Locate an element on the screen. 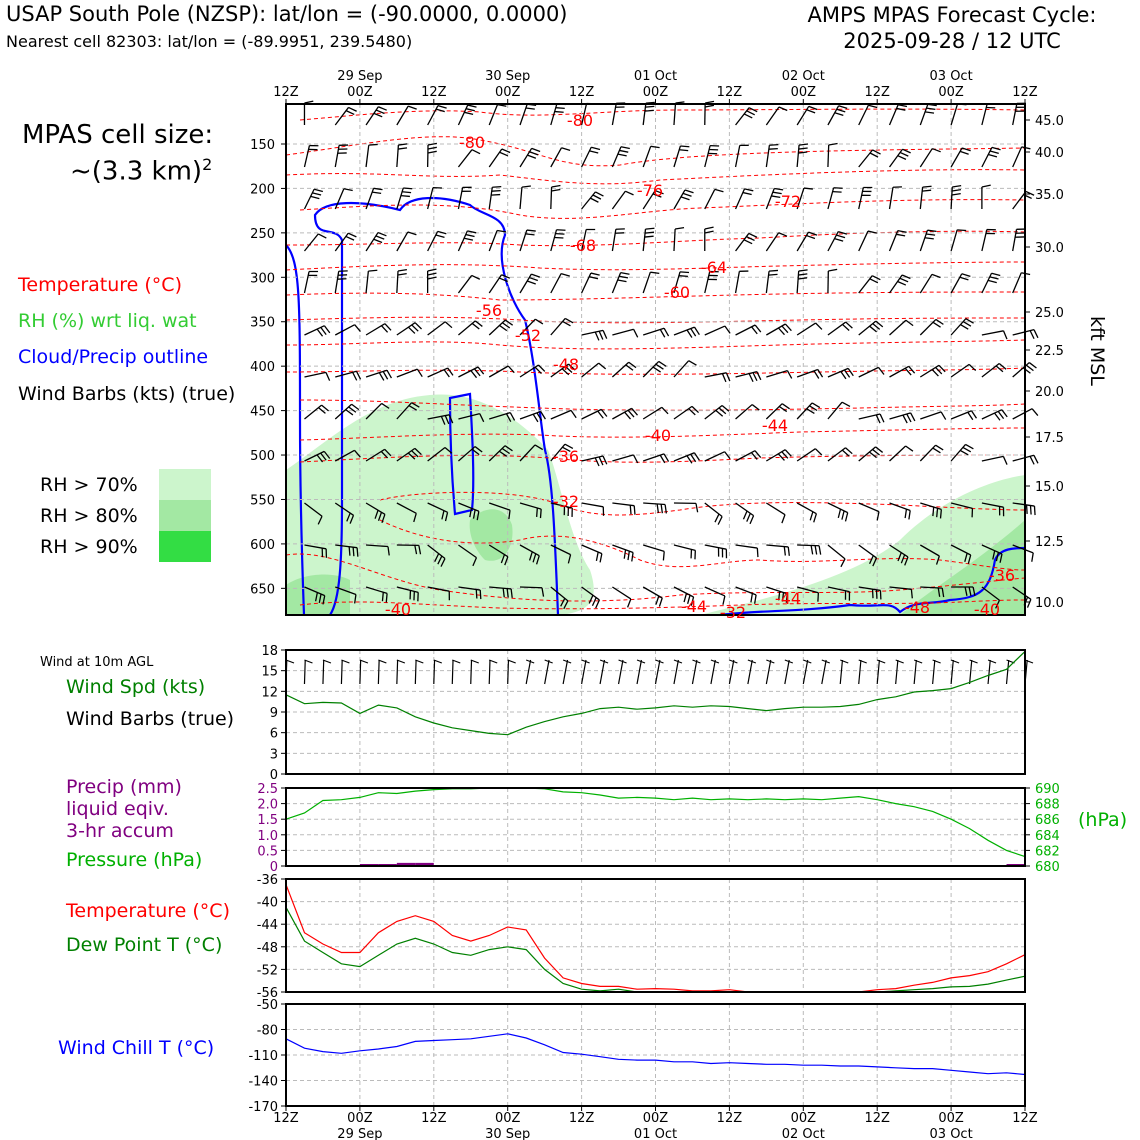 Image resolution: width=1140 pixels, height=1140 pixels. time-tick-label-top: 00Z is located at coordinates (951, 92).